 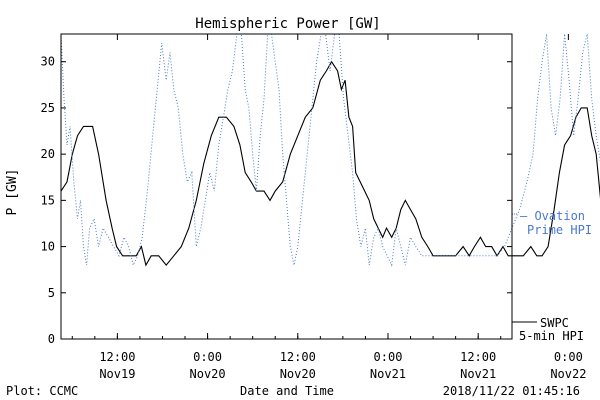 I want to click on y-tick-label: 10, so click(x=48, y=247).